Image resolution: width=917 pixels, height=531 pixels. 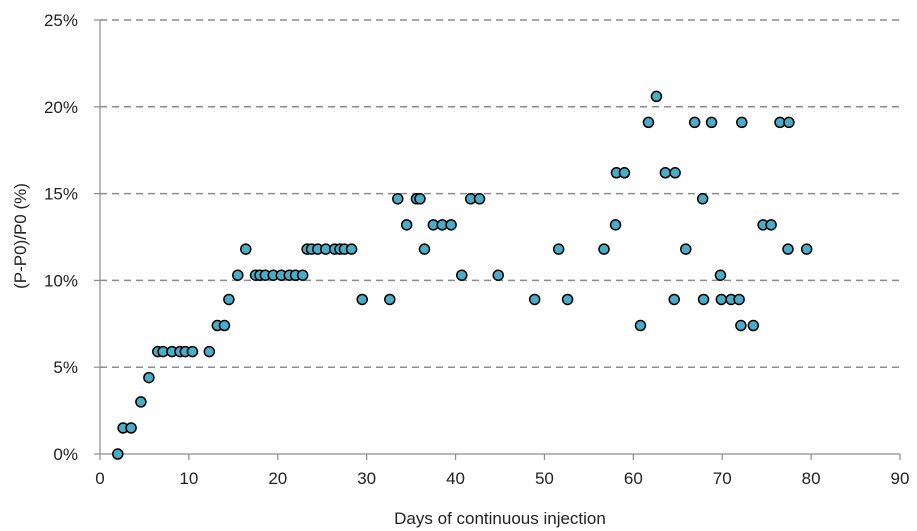 I want to click on x-tick-label-4: 40, so click(x=455, y=478).